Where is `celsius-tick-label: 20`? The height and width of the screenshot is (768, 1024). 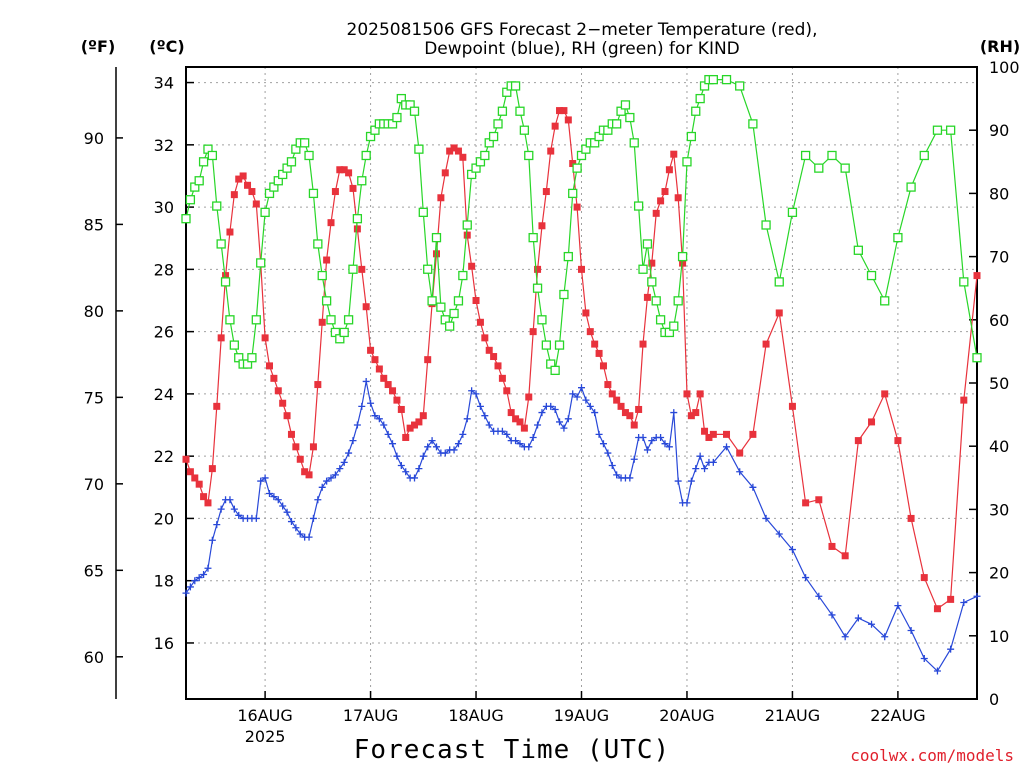
celsius-tick-label: 20 is located at coordinates (164, 518).